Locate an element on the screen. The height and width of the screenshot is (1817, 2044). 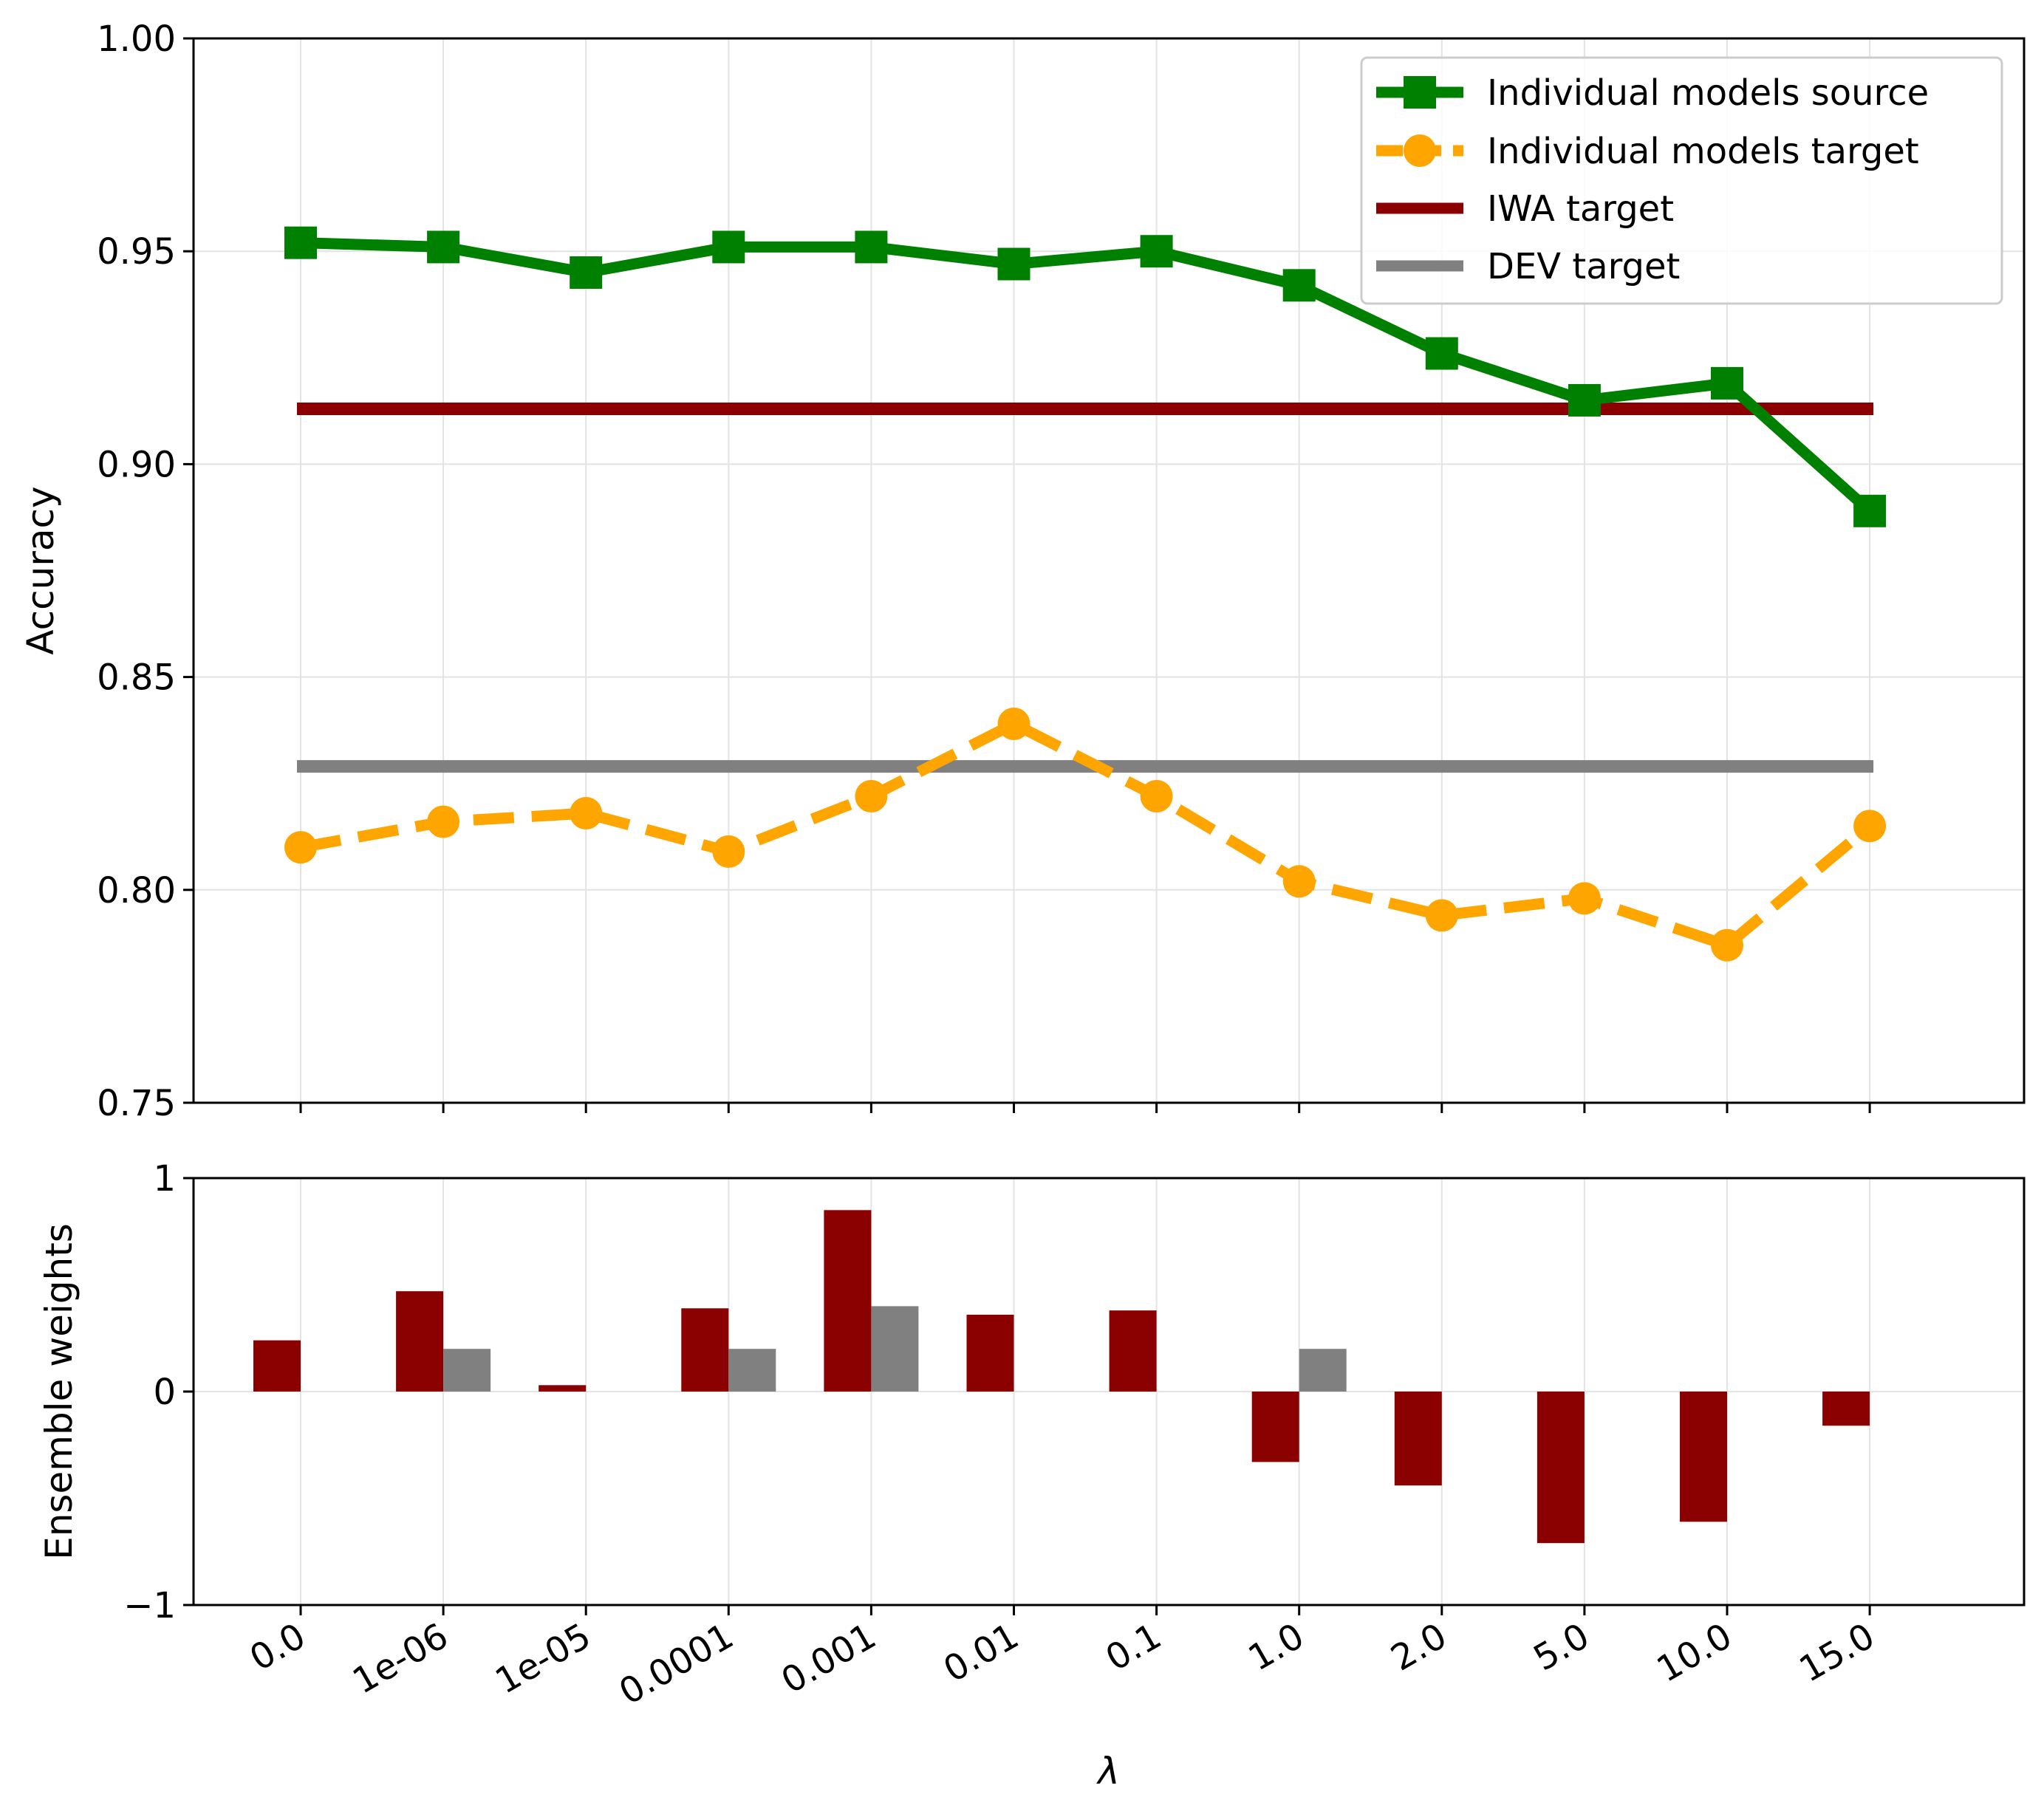
legend-entry-label: DEV target is located at coordinates (1583, 266).